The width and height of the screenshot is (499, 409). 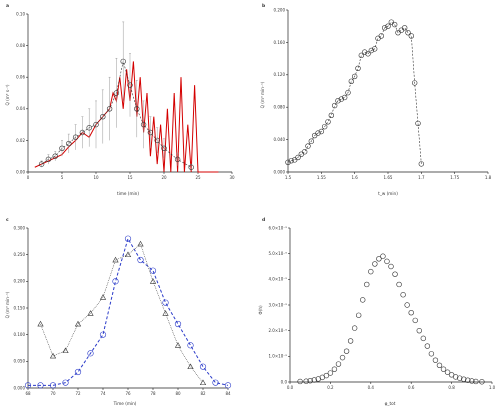 What do you see at coordinates (20, 361) in the screenshot?
I see `y-tick-label: 0.050` at bounding box center [20, 361].